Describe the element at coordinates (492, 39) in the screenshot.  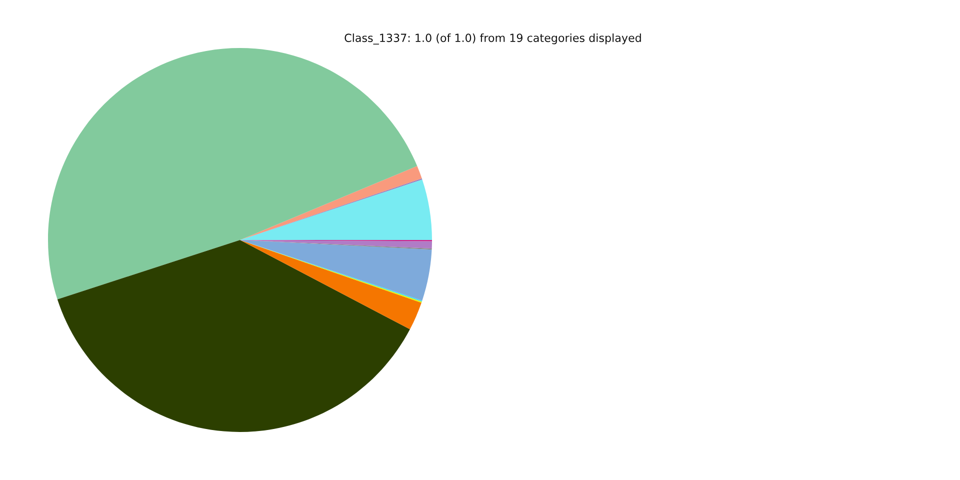
I see `text: Class_1337: 1.0 (of 1.0) from 19 categories displayed` at that location.